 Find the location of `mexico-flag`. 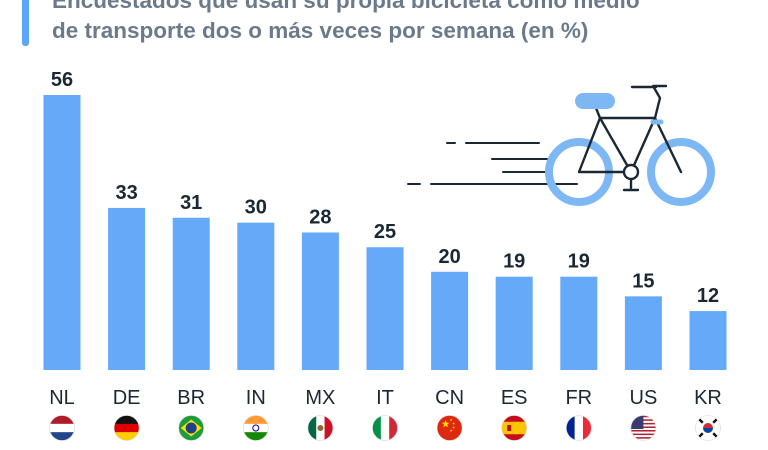

mexico-flag is located at coordinates (320, 428).